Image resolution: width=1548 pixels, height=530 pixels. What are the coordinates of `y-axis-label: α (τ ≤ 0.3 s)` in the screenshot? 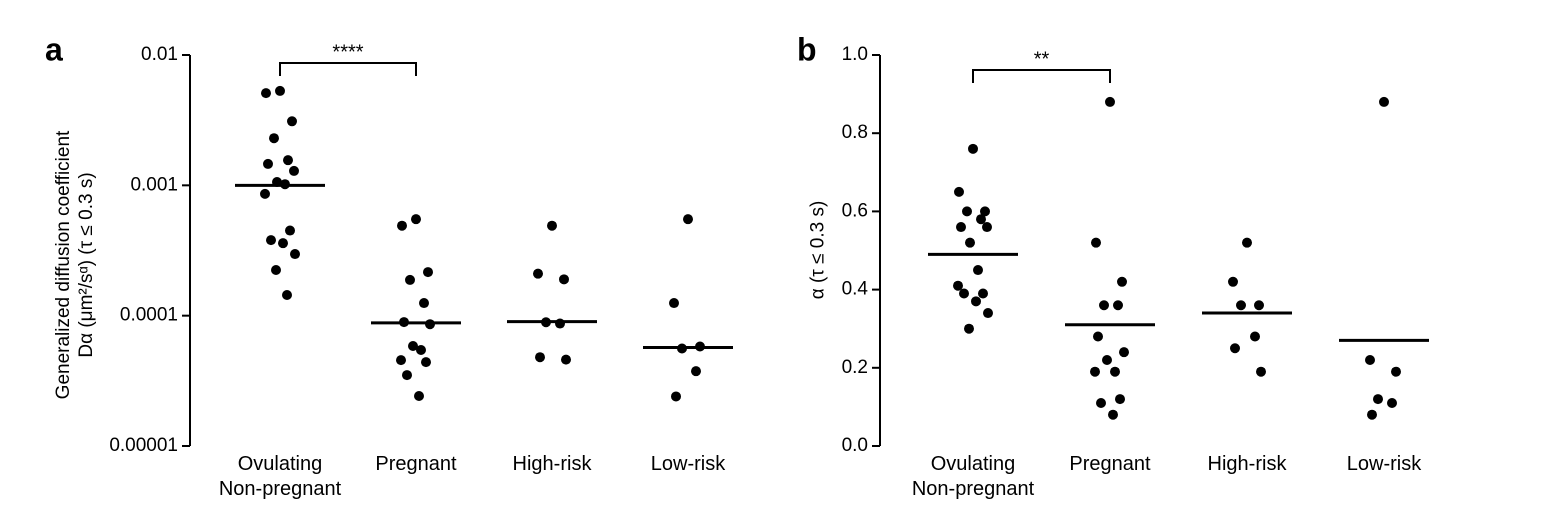 It's located at (818, 250).